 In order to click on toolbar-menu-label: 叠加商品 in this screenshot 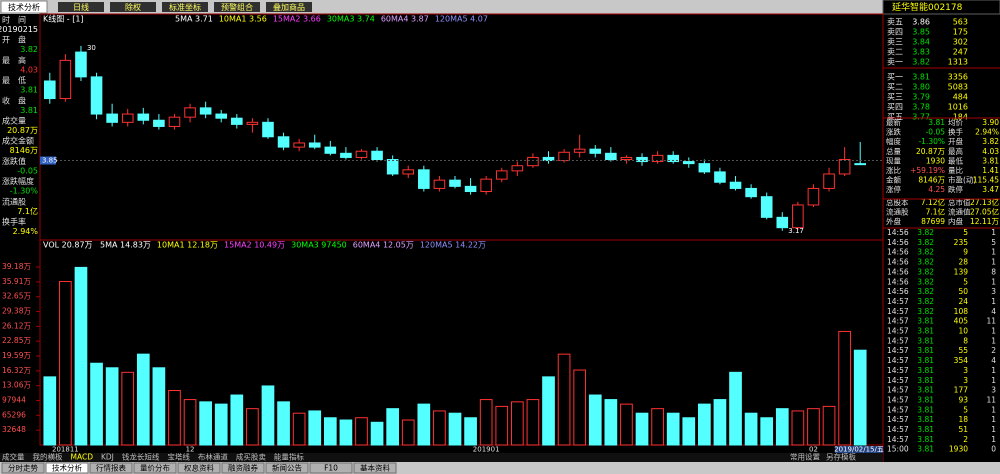, I will do `click(289, 7)`.